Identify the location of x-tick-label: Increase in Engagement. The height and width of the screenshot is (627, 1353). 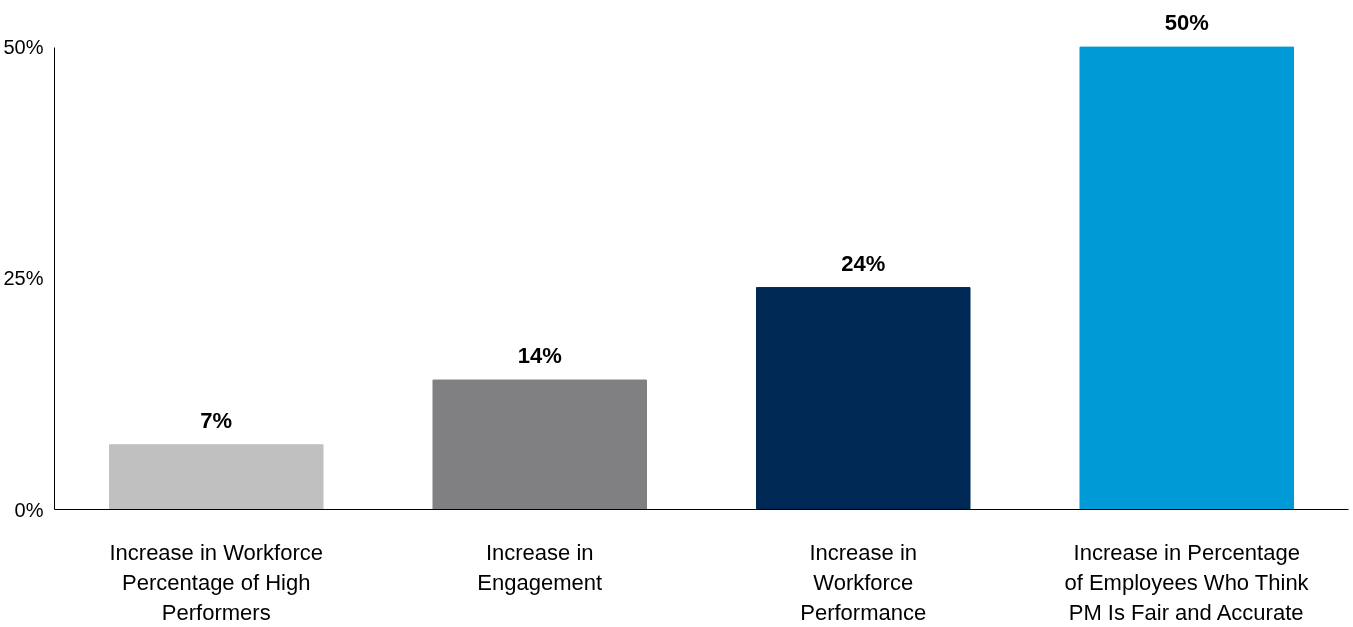
(540, 567).